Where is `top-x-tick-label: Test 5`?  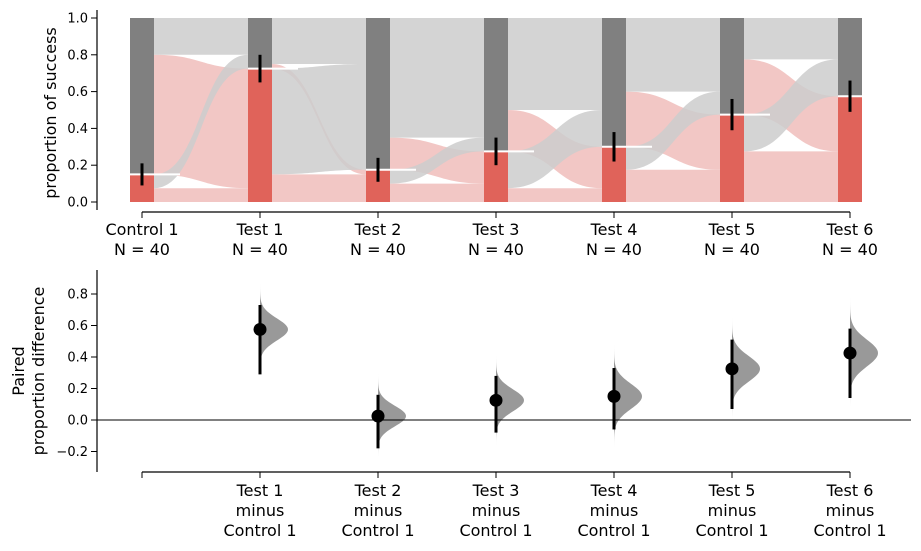 top-x-tick-label: Test 5 is located at coordinates (732, 229).